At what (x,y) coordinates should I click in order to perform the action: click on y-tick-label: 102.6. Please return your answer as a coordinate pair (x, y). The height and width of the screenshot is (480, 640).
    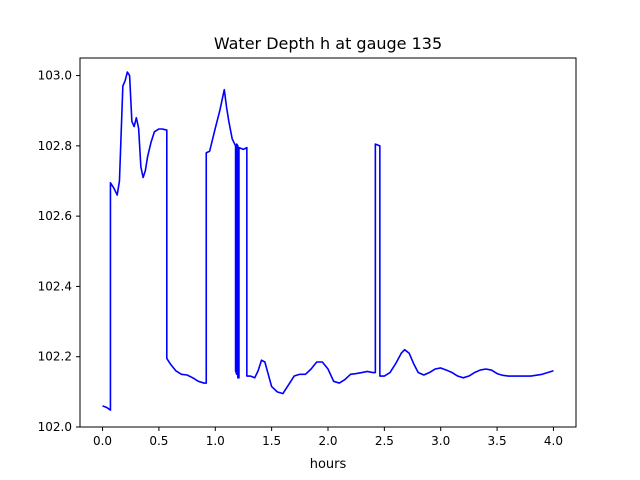
    Looking at the image, I should click on (55, 216).